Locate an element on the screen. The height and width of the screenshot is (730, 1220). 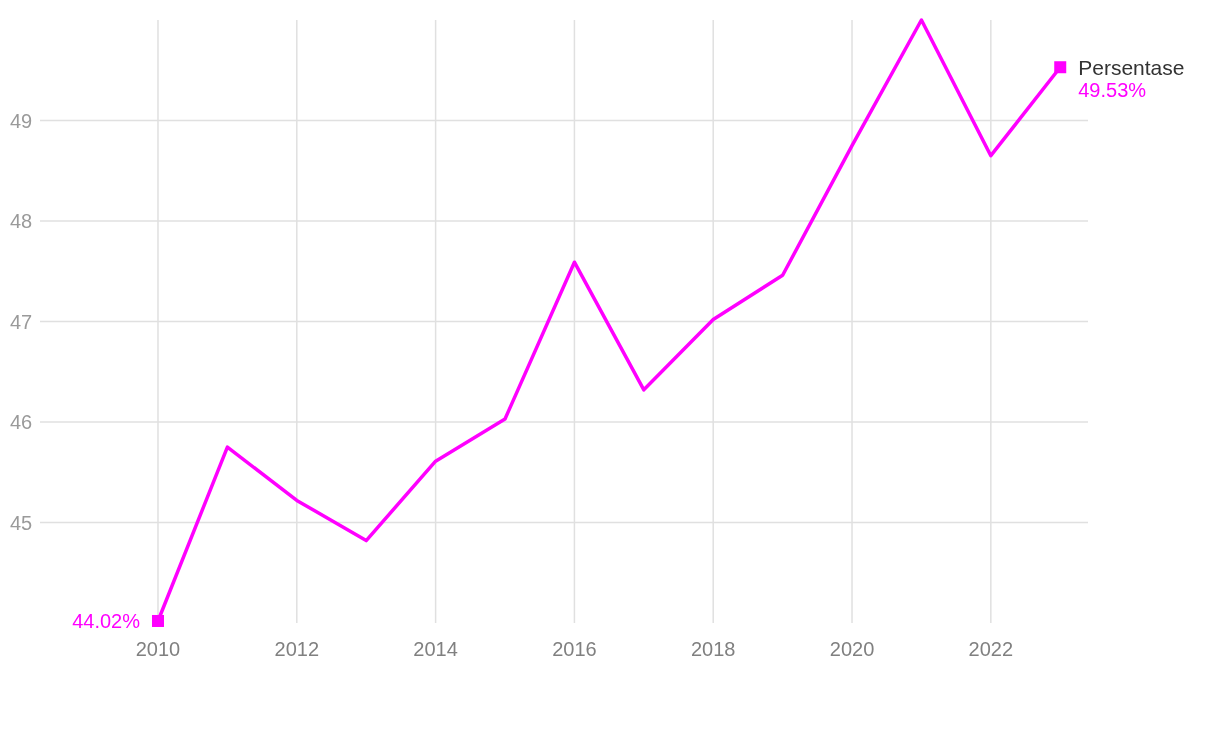
x-tick-label: 2018 is located at coordinates (713, 649).